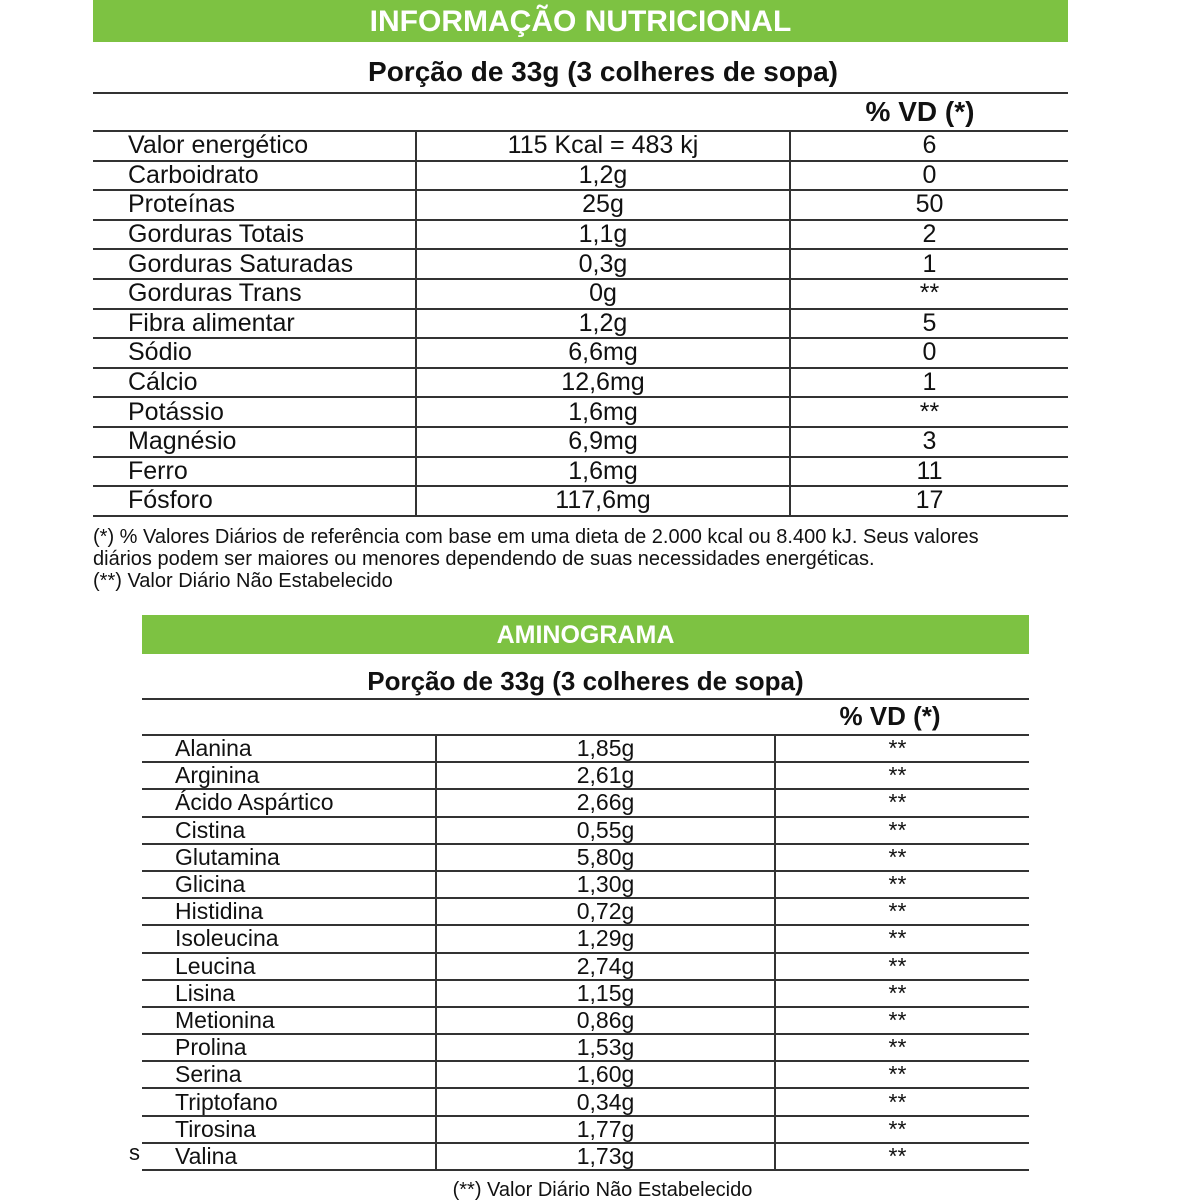 Image resolution: width=1200 pixels, height=1201 pixels. What do you see at coordinates (580, 472) in the screenshot?
I see `table-row: Ferro 1,6mg 11` at bounding box center [580, 472].